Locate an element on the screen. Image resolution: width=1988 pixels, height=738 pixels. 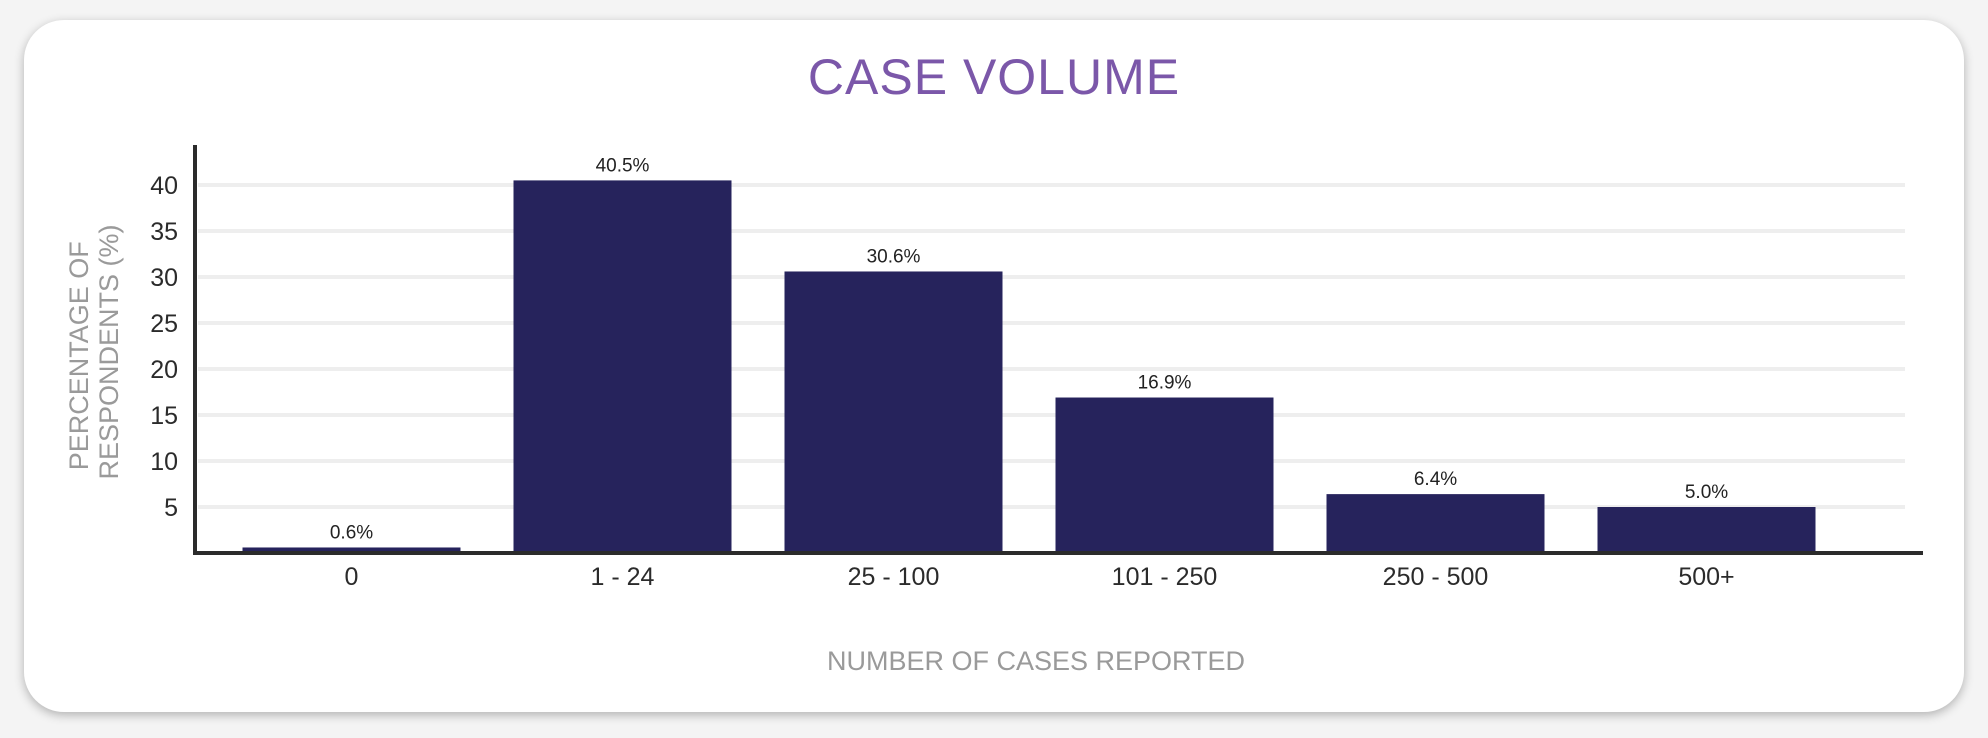
x-axis-title: NUMBER OF CASES REPORTED is located at coordinates (1036, 661).